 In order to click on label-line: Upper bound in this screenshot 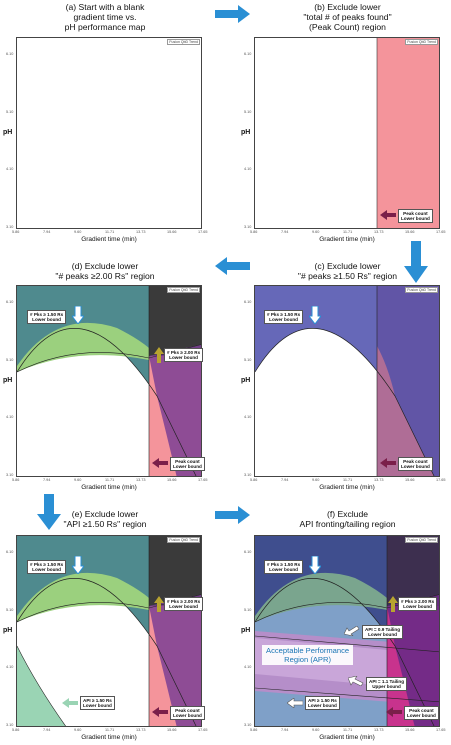, I will do `click(386, 687)`.